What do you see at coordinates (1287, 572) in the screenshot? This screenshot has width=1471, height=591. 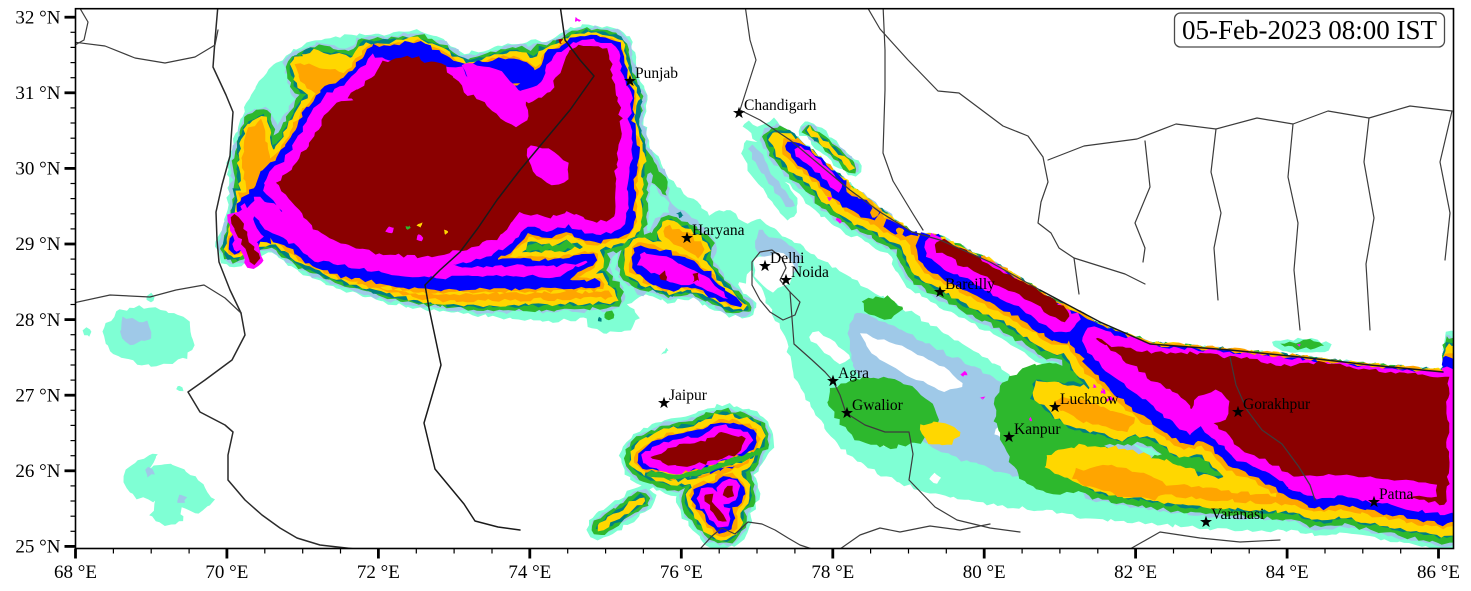 I see `svg-text: 84 °E` at bounding box center [1287, 572].